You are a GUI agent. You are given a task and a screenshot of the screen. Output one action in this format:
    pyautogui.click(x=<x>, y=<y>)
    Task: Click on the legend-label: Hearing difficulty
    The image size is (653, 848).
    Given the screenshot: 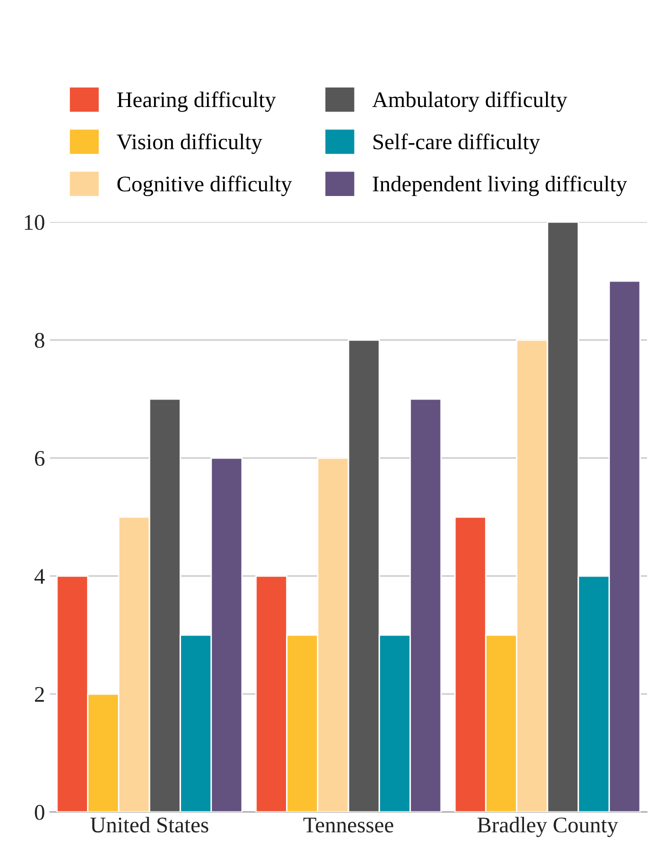 What is the action you would take?
    pyautogui.click(x=196, y=101)
    